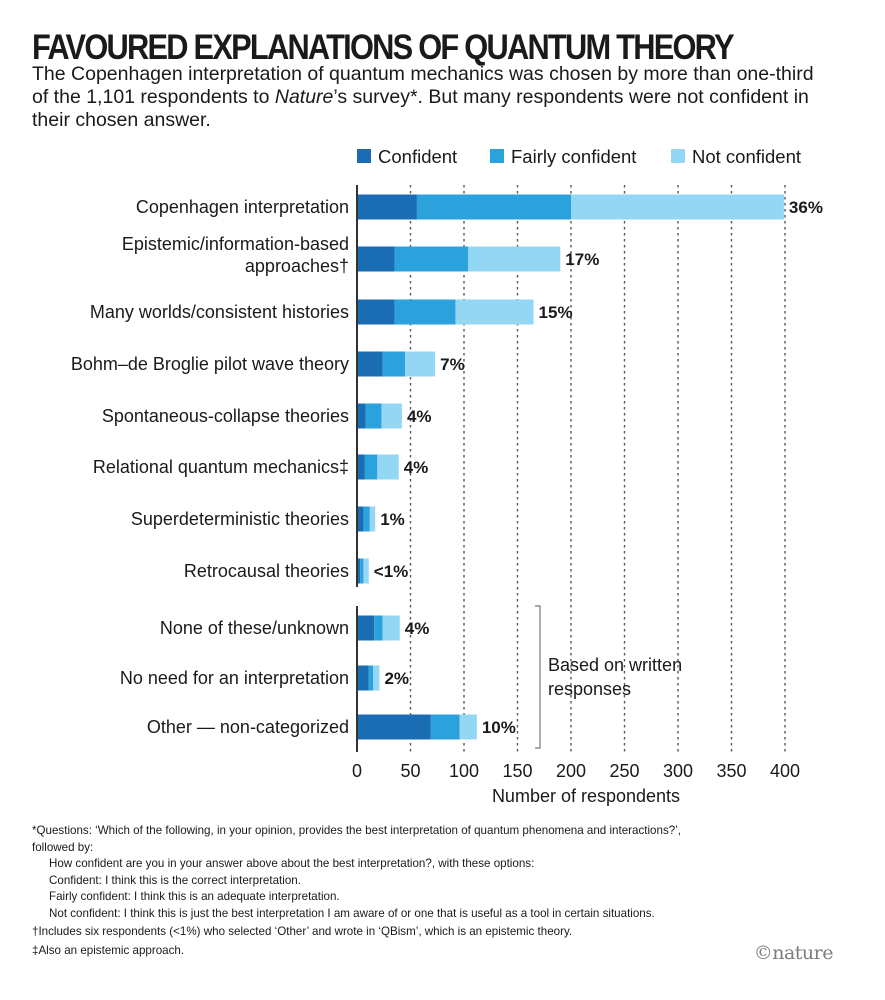  I want to click on footnote-followed: followed by:, so click(63, 847).